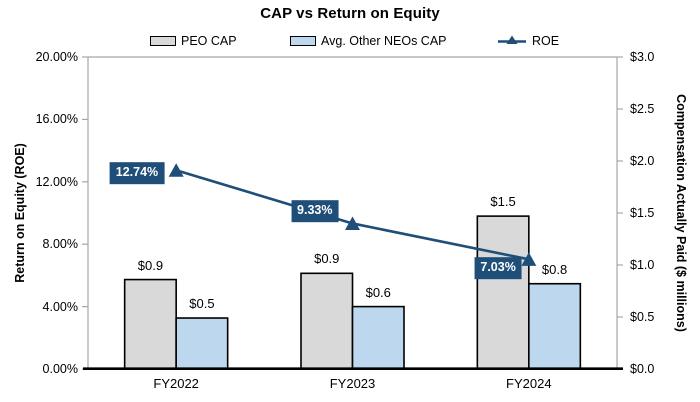 The width and height of the screenshot is (700, 402). I want to click on bar-avg-other-neos-cap-fy2022, so click(202, 343).